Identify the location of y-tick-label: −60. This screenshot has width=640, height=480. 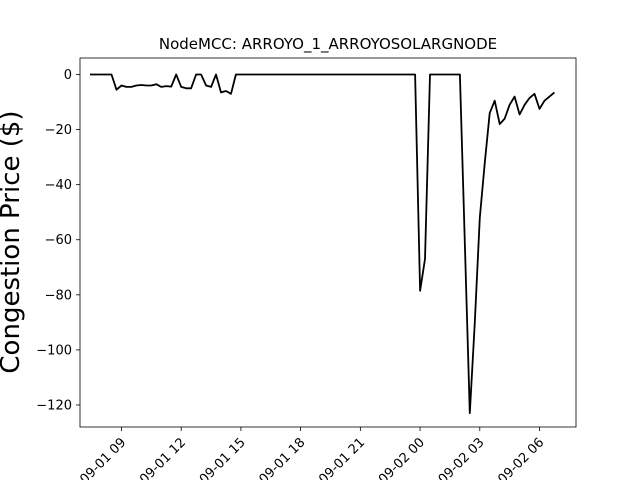
(58, 240).